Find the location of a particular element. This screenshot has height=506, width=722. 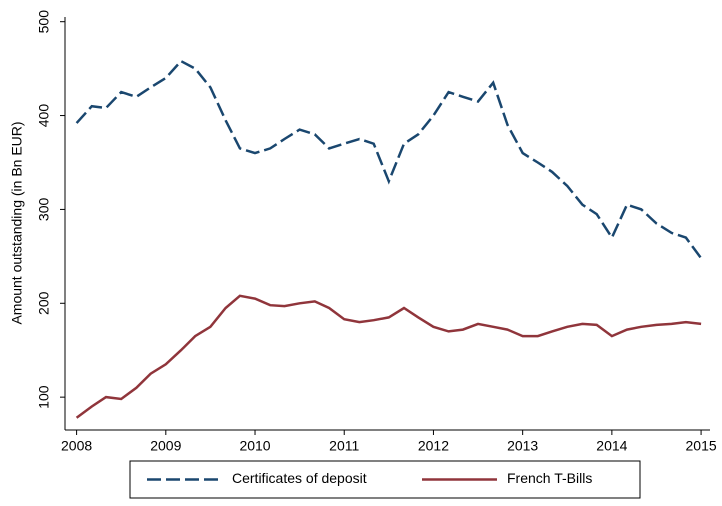

y-tick-label: 200 is located at coordinates (44, 303).